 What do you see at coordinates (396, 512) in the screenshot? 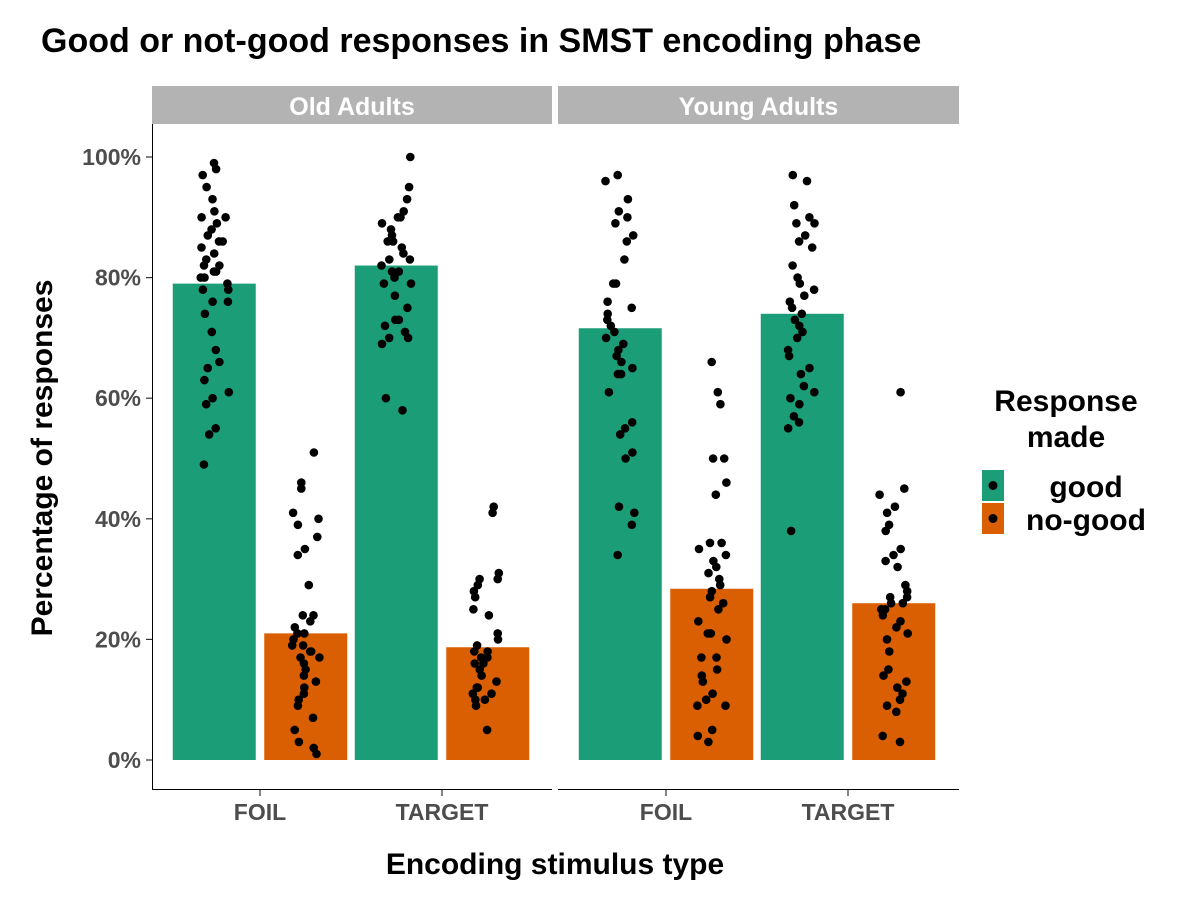
I see `bar-old-adults-target-good` at bounding box center [396, 512].